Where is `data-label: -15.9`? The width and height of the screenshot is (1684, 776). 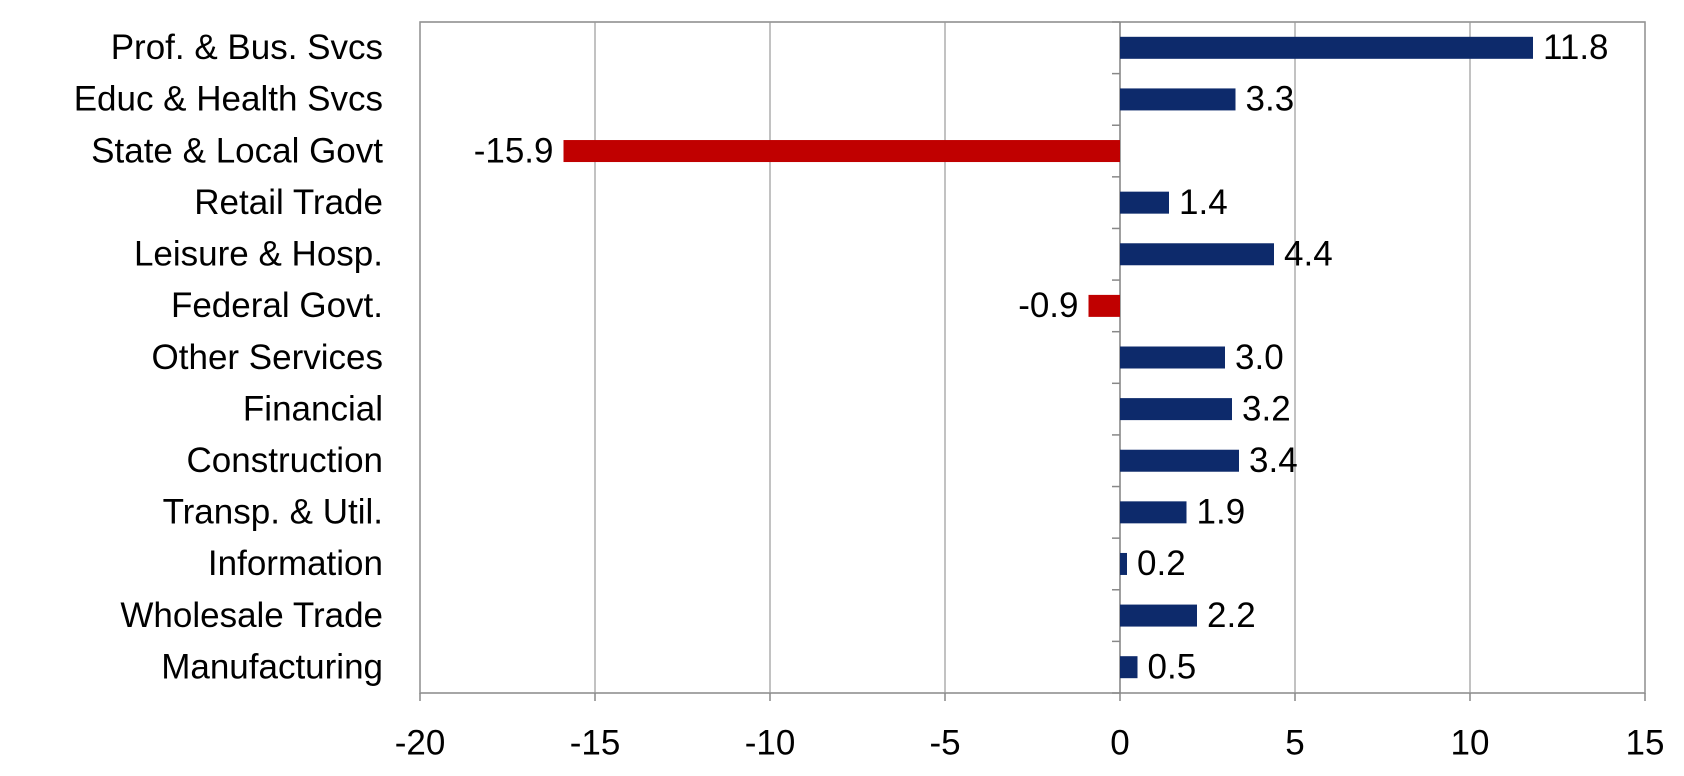
data-label: -15.9 is located at coordinates (514, 150).